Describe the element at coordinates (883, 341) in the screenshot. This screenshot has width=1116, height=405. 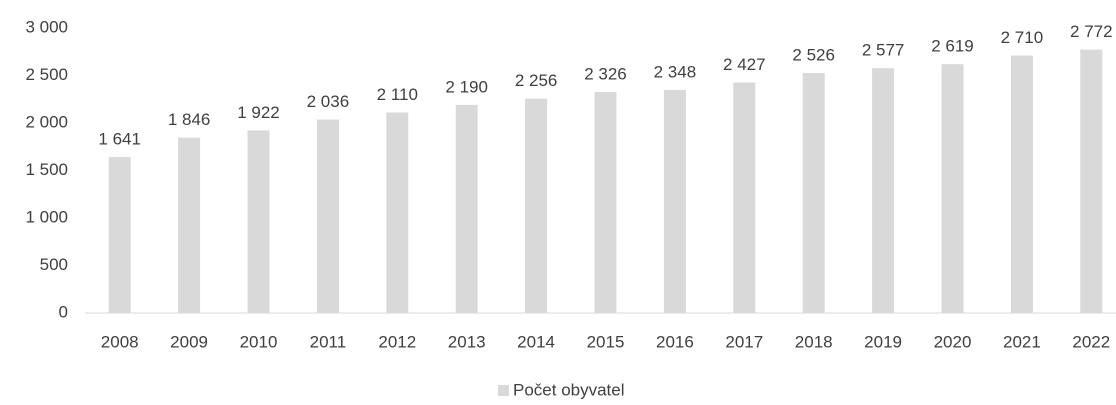
I see `x-tick-label: 2019` at that location.